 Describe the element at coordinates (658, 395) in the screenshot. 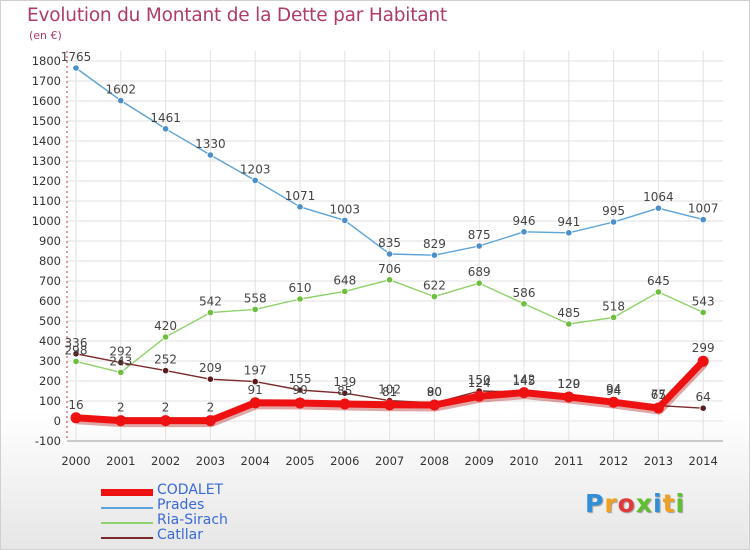

I see `data-label: 65` at that location.